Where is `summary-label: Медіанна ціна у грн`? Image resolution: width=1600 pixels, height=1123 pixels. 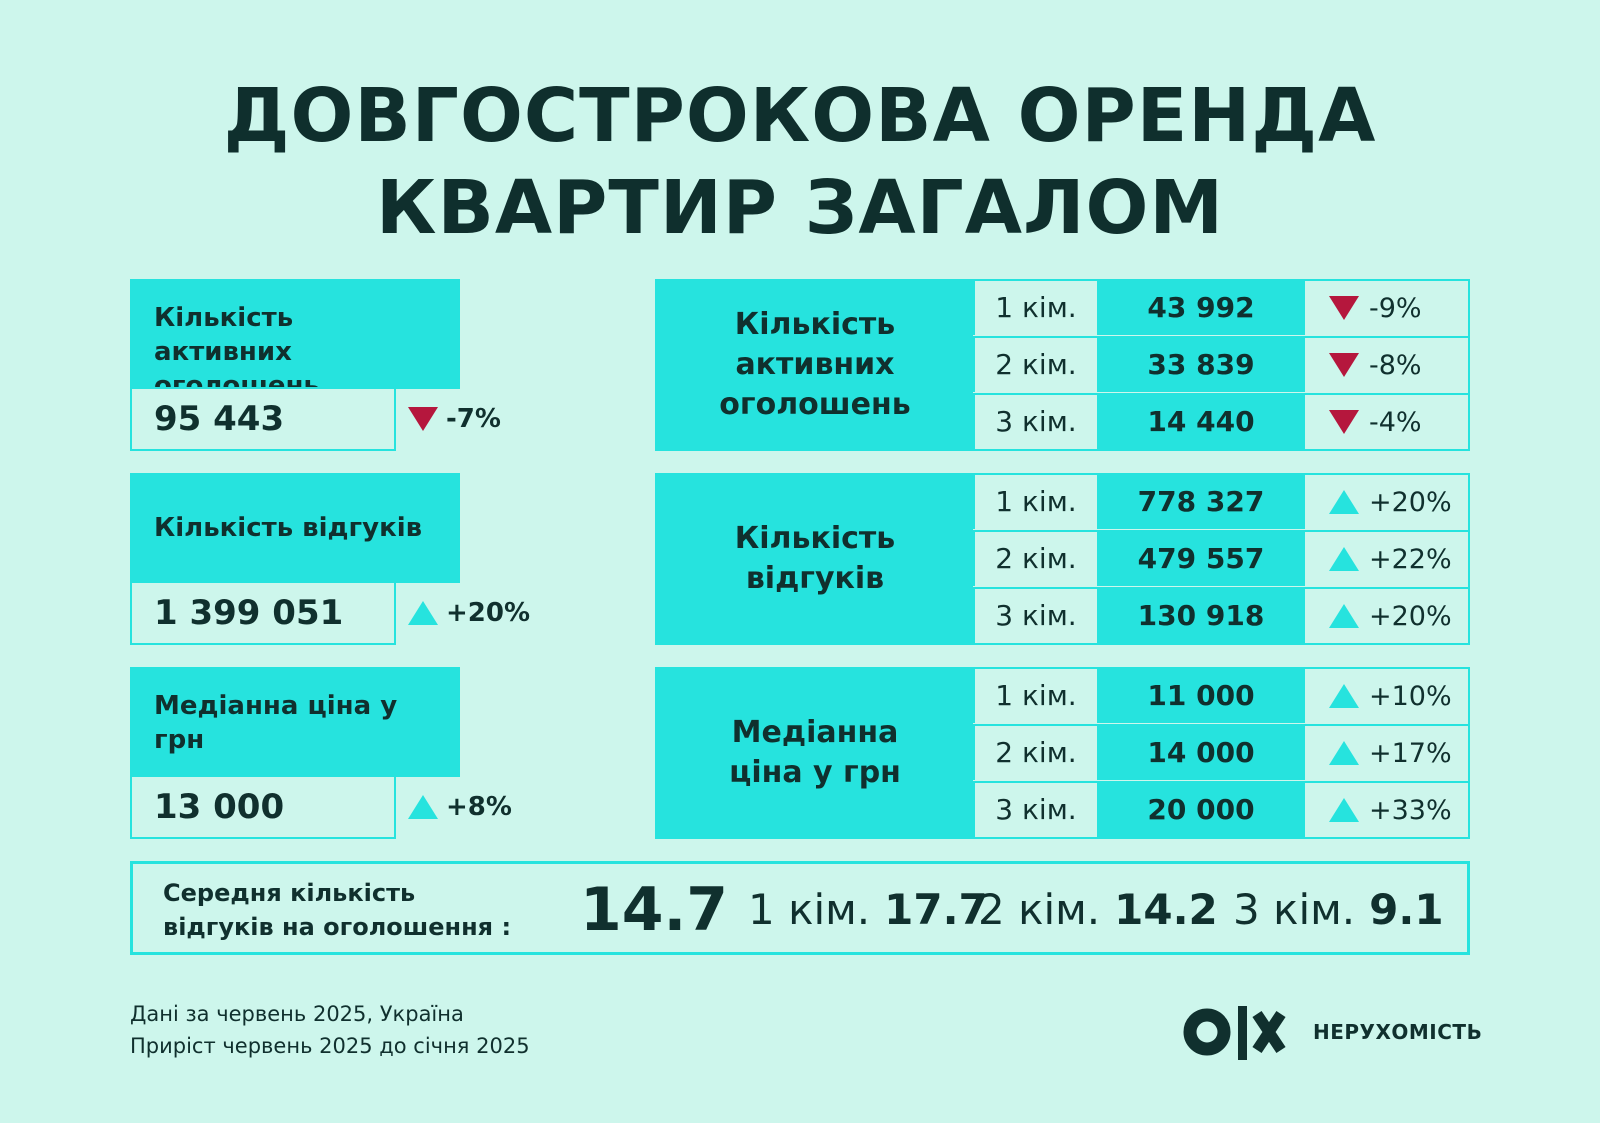 summary-label: Медіанна ціна у грн is located at coordinates (295, 722).